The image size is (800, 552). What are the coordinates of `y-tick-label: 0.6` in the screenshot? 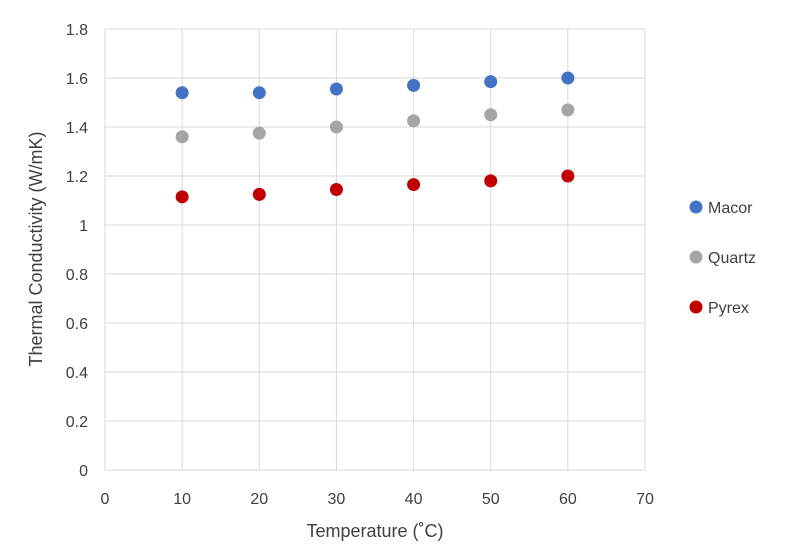 It's located at (77, 324).